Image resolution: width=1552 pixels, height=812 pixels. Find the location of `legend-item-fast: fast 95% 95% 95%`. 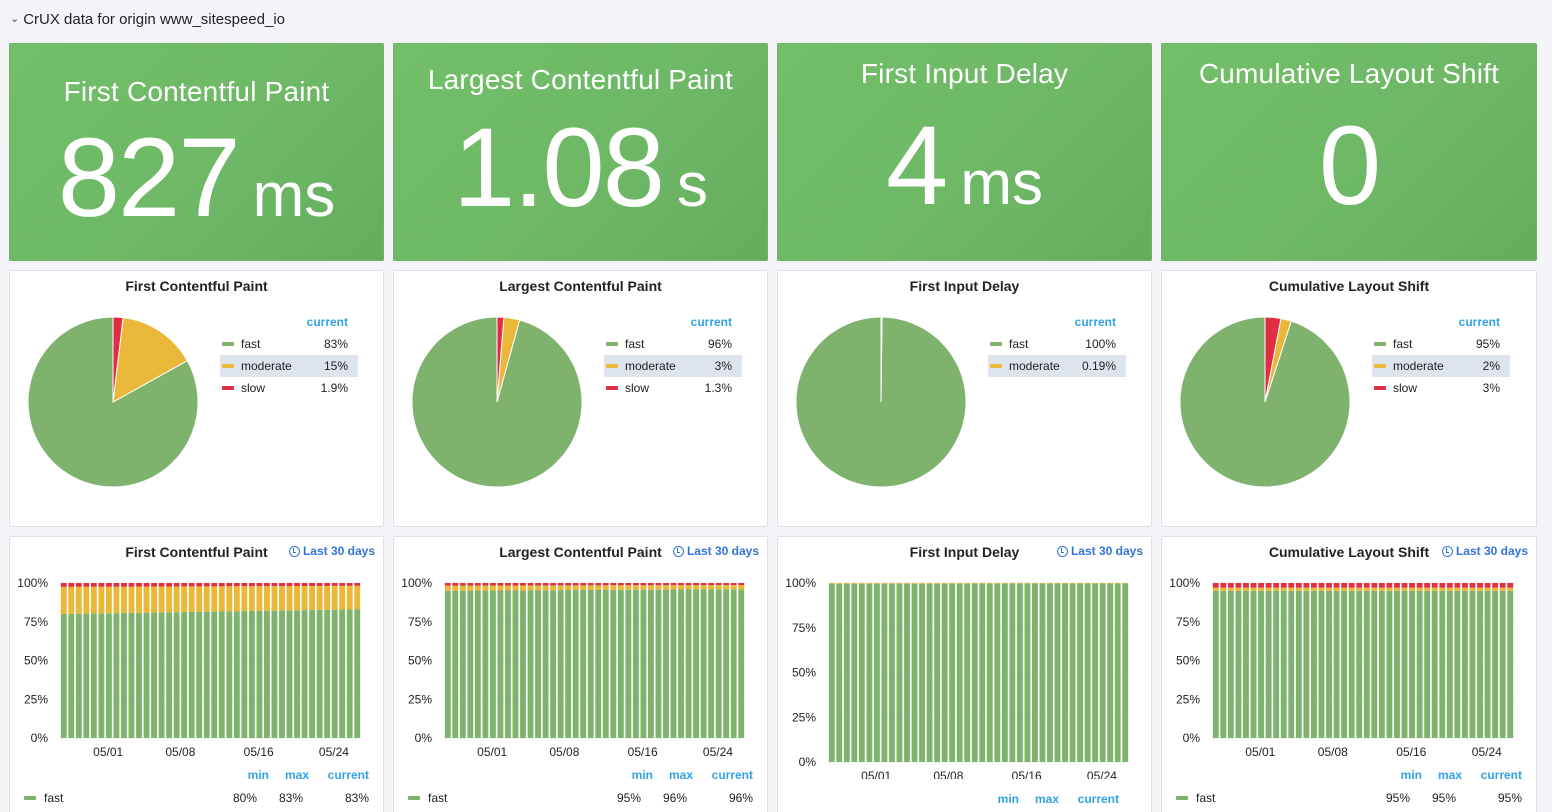

legend-item-fast: fast 95% 95% 95% is located at coordinates (1349, 798).